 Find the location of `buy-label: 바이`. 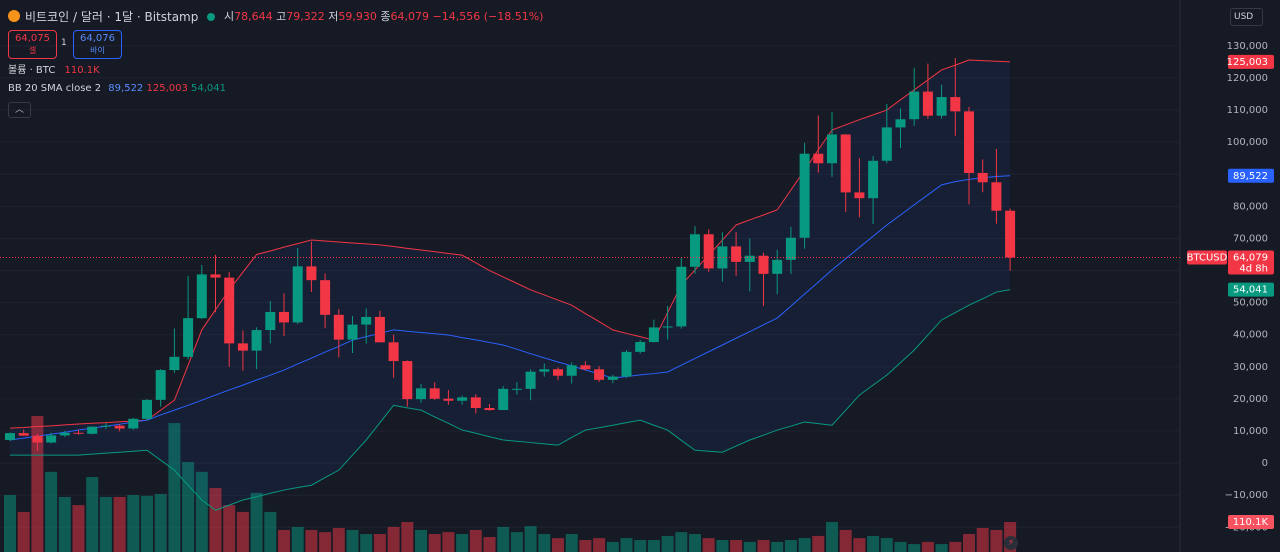

buy-label: 바이 is located at coordinates (97, 50).